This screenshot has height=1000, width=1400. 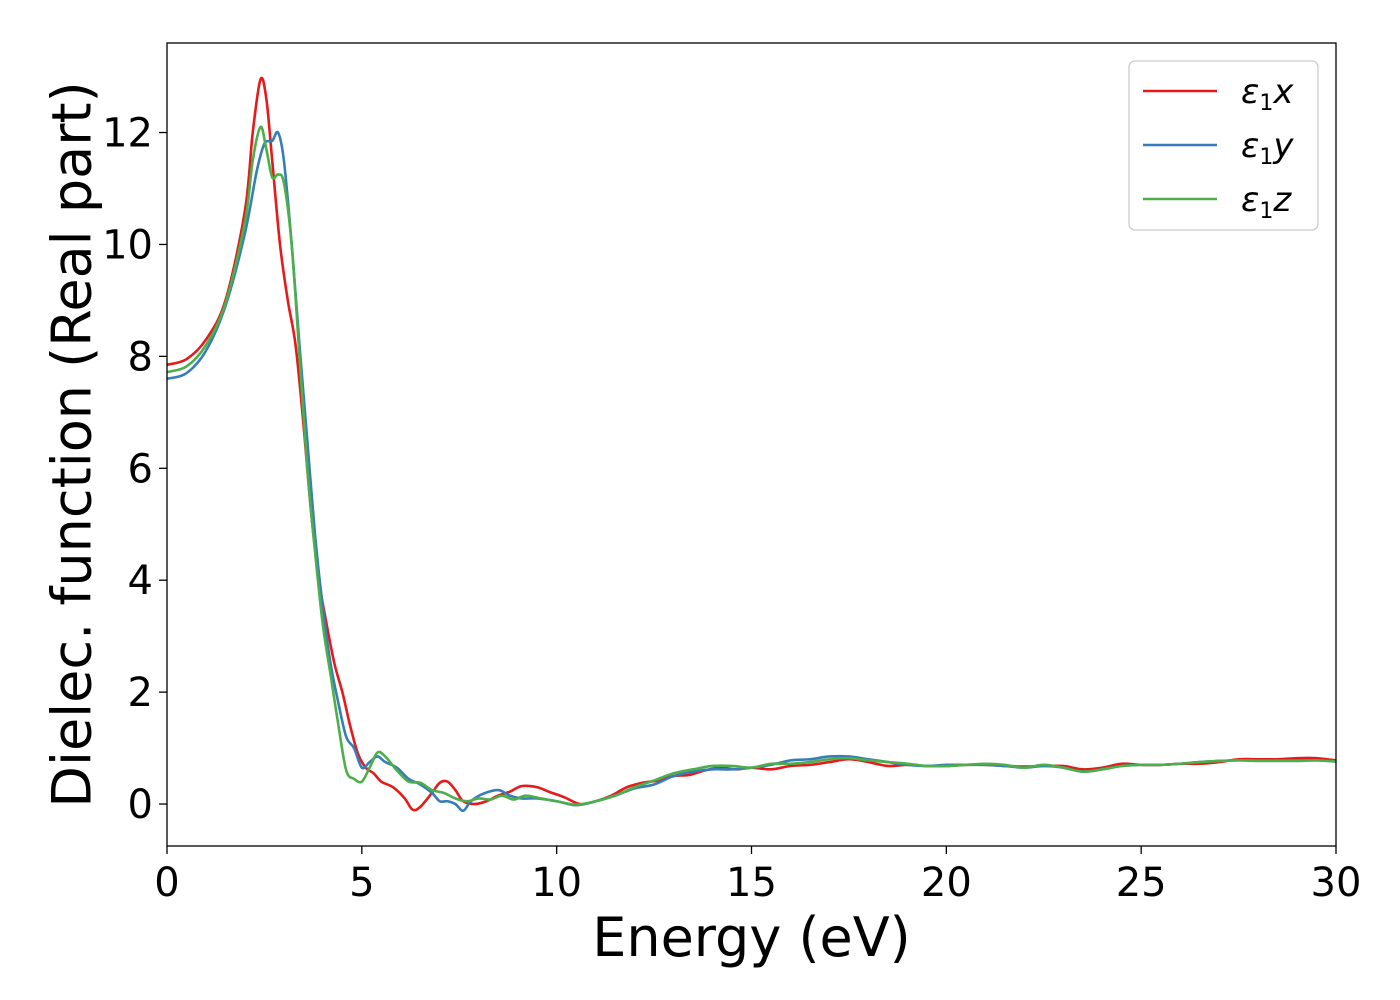 What do you see at coordinates (127, 245) in the screenshot?
I see `y-tick-label: 10` at bounding box center [127, 245].